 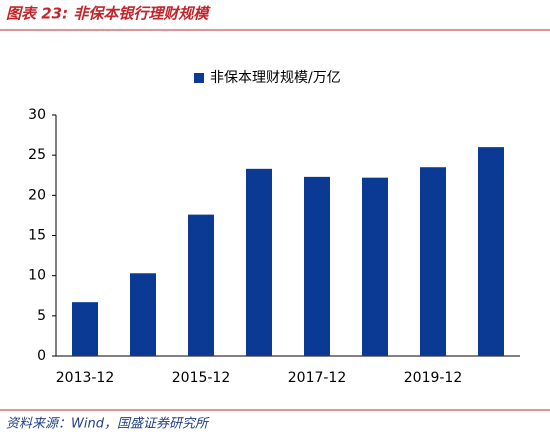 I want to click on x-tick-label: 2015-12, so click(x=201, y=378).